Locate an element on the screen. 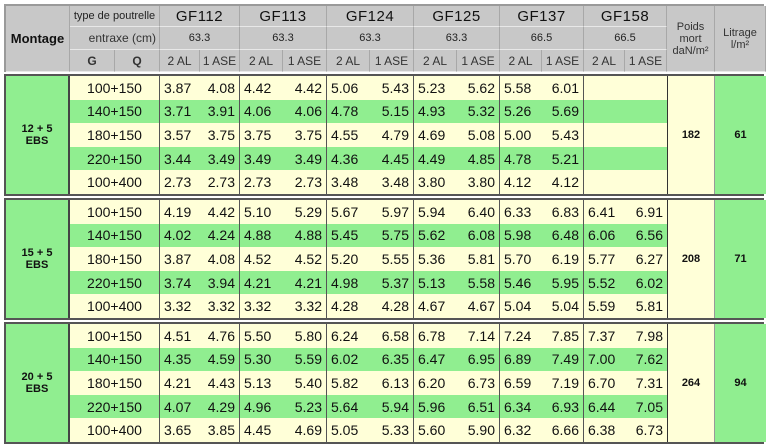 Image resolution: width=768 pixels, height=448 pixels. value-2-al: 5.23 is located at coordinates (435, 88).